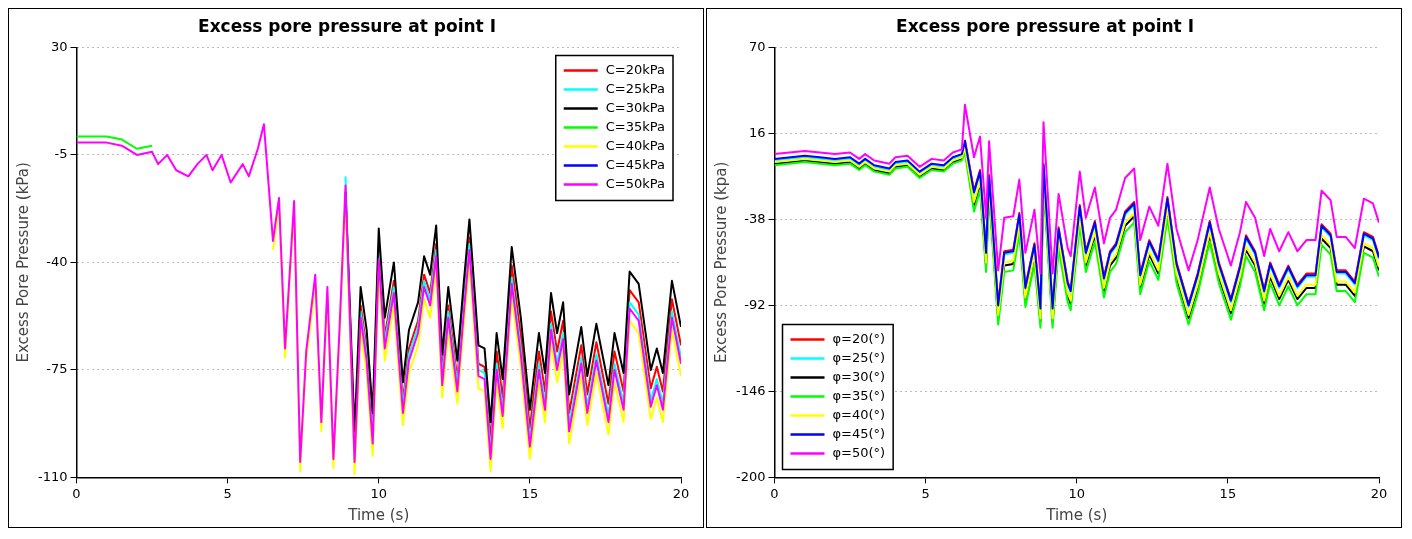 The image size is (1412, 539). Describe the element at coordinates (57, 261) in the screenshot. I see `y-tick-label: -40` at that location.